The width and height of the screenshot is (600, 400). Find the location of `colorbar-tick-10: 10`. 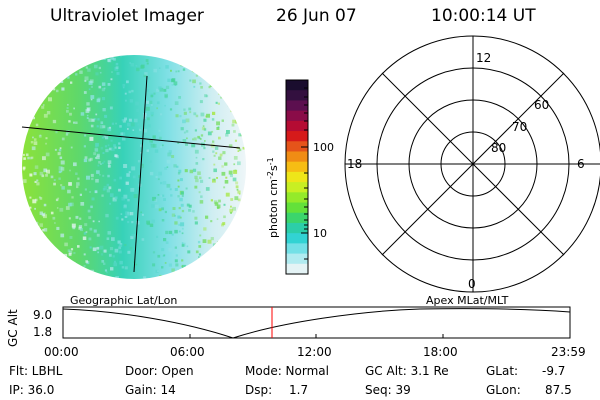

colorbar-tick-10: 10 is located at coordinates (320, 233).